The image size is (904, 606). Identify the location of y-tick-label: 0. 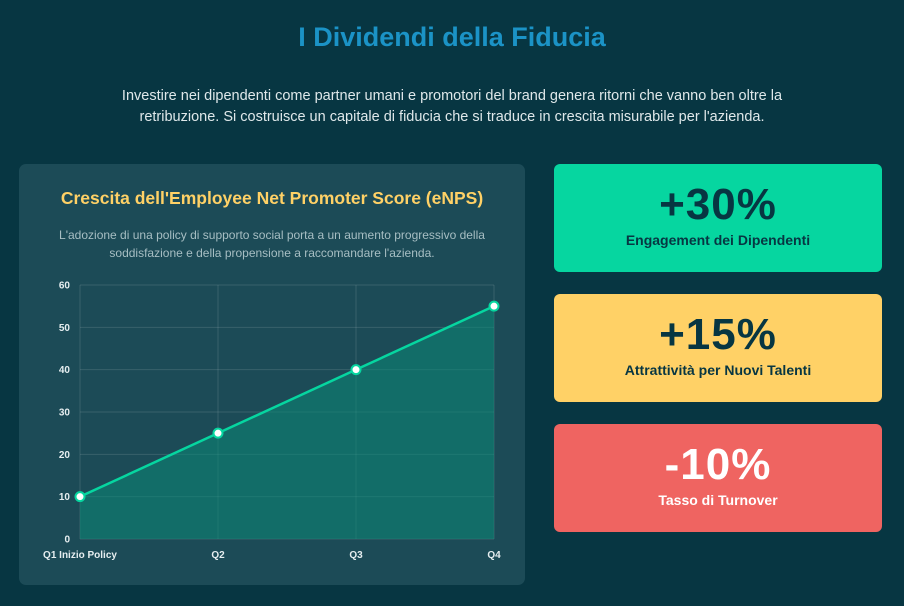
(67, 540).